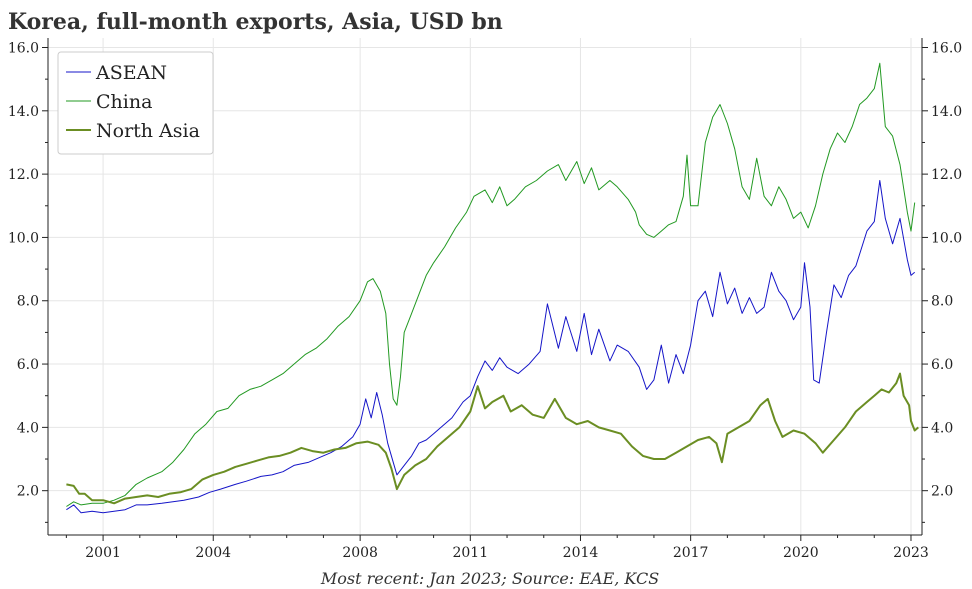  Describe the element at coordinates (124, 102) in the screenshot. I see `legend-label-china: China` at that location.